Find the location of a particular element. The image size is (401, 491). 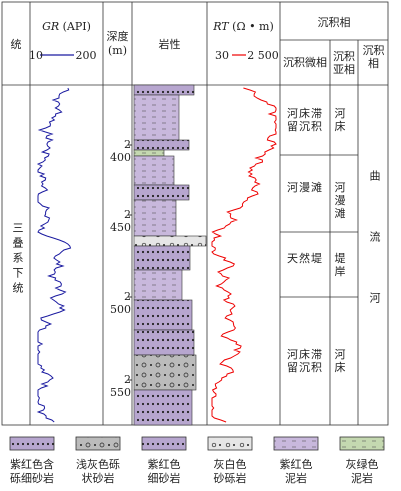

legend-label: 状砂岩 is located at coordinates (98, 478).